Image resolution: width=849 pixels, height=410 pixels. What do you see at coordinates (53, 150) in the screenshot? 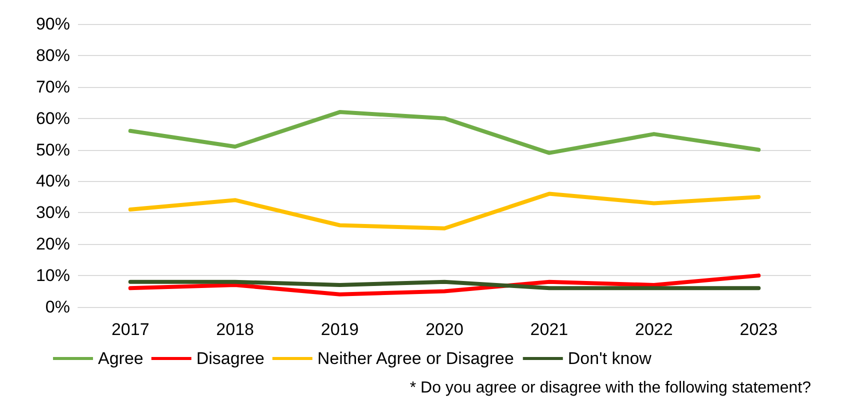
I see `y-tick-label: 50%` at bounding box center [53, 150].